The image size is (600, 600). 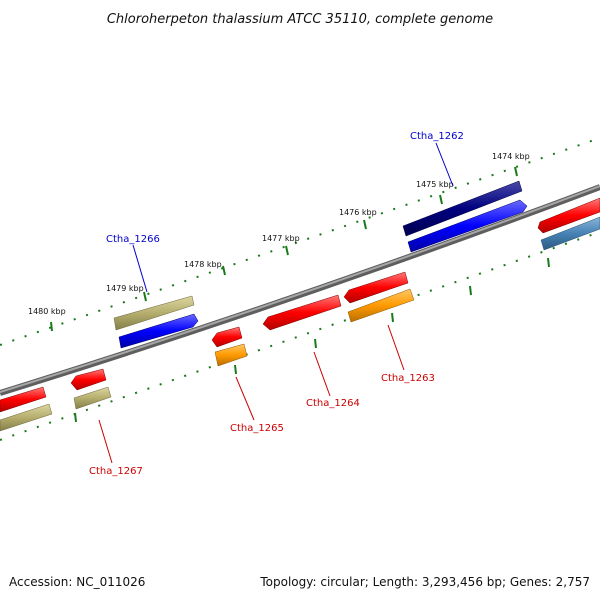 I want to click on gene-arrow-red-right, so click(x=568, y=215).